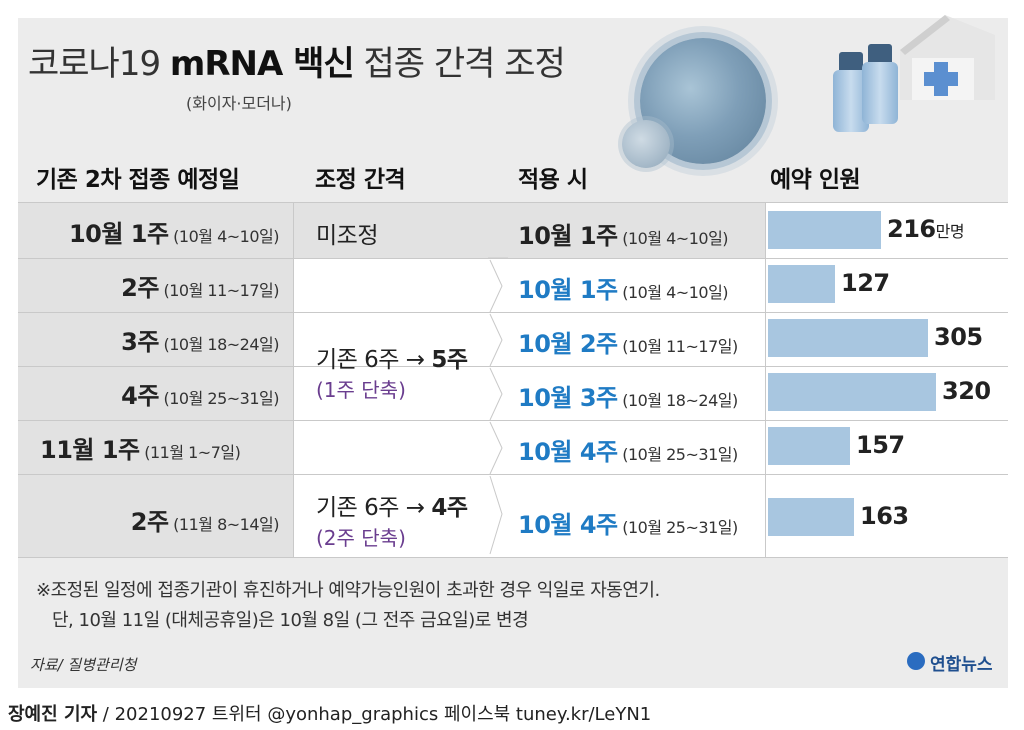  Describe the element at coordinates (865, 283) in the screenshot. I see `value-label-row-2: 127` at that location.